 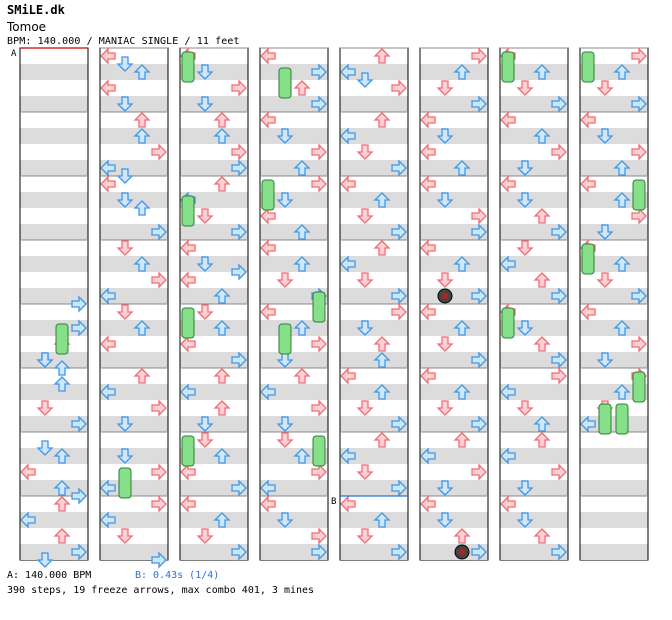 I want to click on song-title: Tomoe, so click(x=27, y=27).